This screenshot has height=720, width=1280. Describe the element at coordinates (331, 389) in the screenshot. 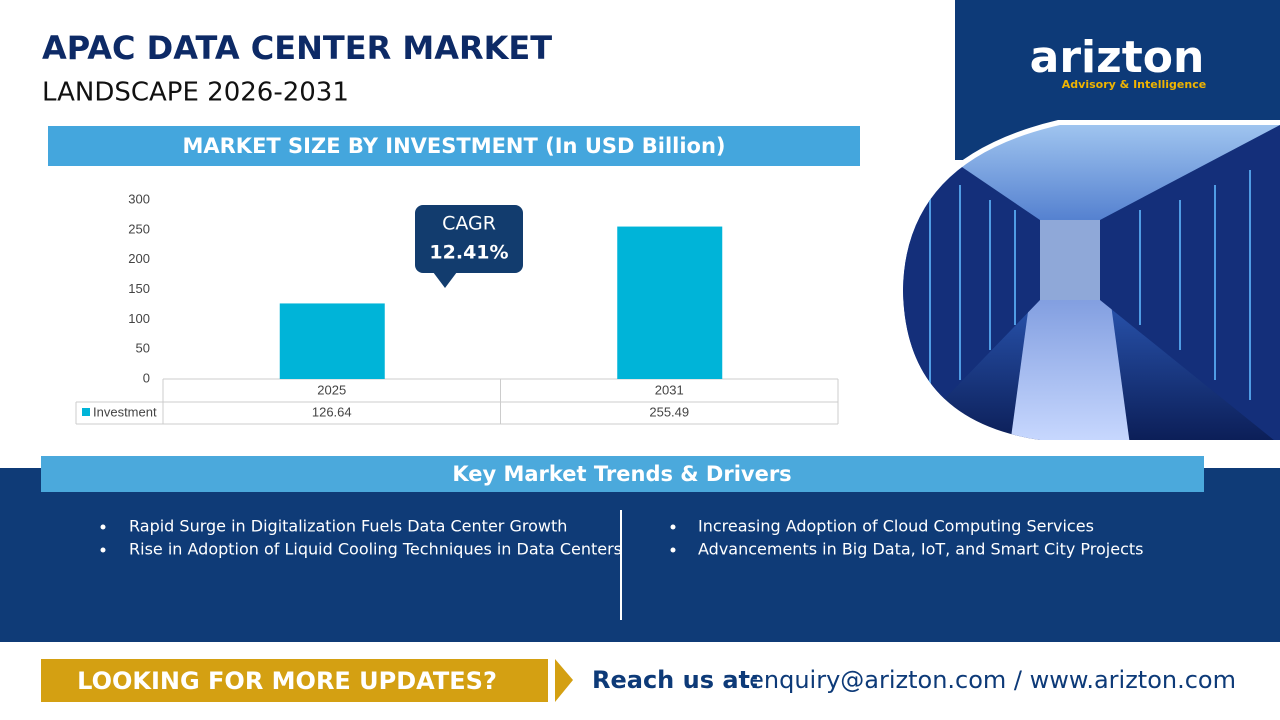

I see `x-tick-label: 2025` at that location.